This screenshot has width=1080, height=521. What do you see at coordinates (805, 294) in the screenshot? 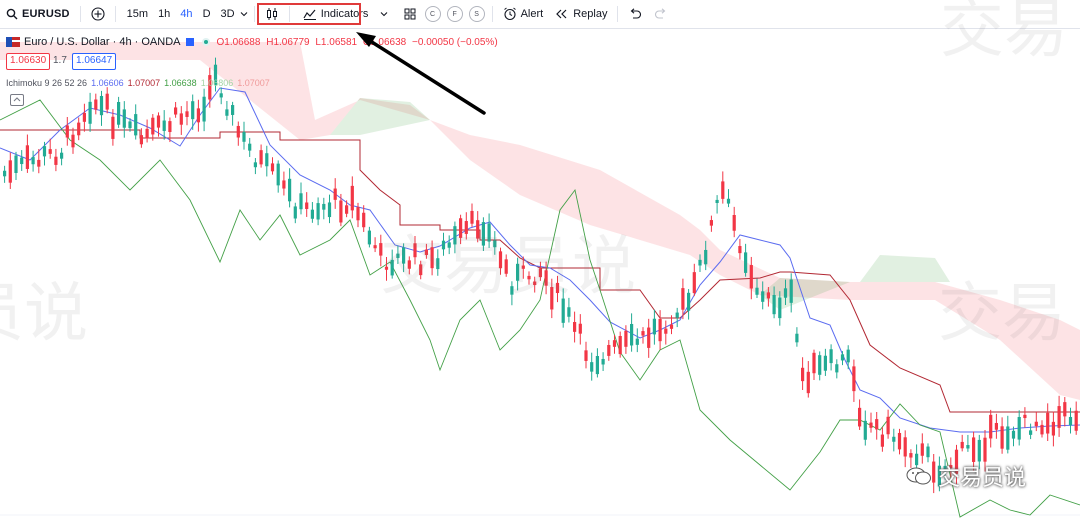
I see `ichimoku-cloud-bullish` at bounding box center [805, 294].